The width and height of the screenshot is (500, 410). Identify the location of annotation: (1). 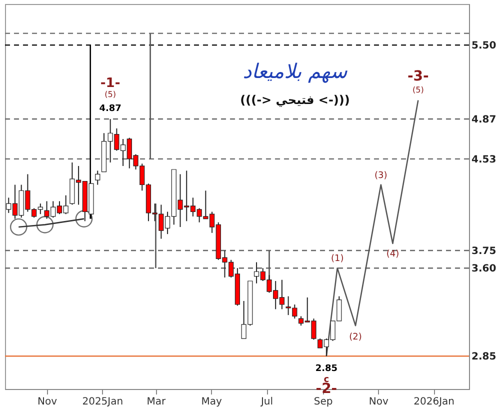
(337, 259).